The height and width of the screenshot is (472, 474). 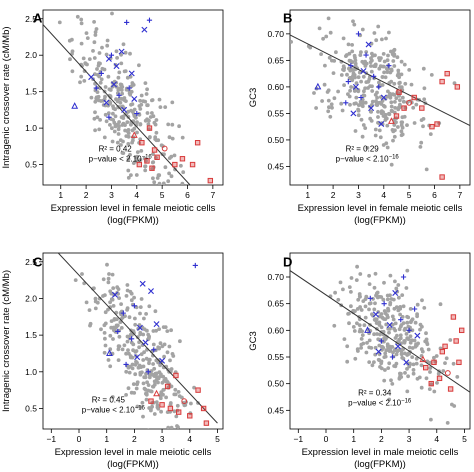 I want to click on y-tick-label: 0.5, so click(x=31, y=408).